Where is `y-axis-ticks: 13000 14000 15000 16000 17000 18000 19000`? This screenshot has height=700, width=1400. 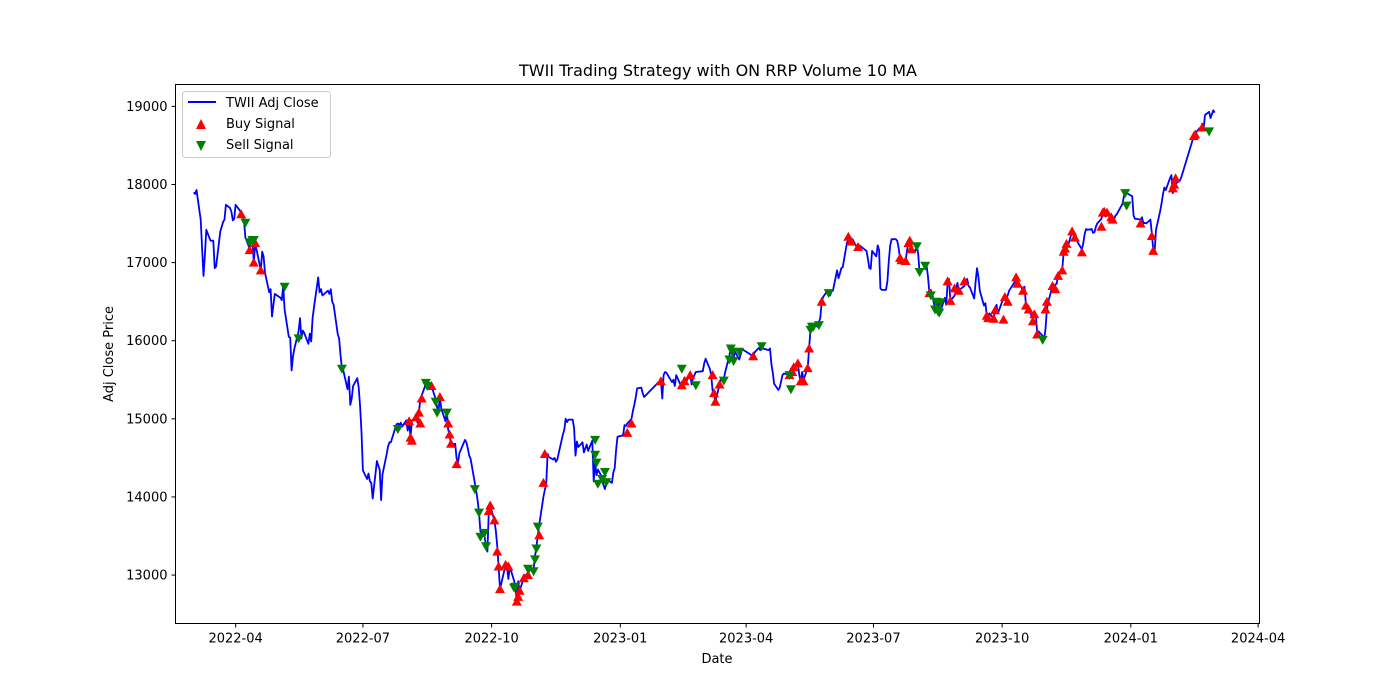 y-axis-ticks: 13000 14000 15000 16000 17000 18000 19000 is located at coordinates (151, 342).